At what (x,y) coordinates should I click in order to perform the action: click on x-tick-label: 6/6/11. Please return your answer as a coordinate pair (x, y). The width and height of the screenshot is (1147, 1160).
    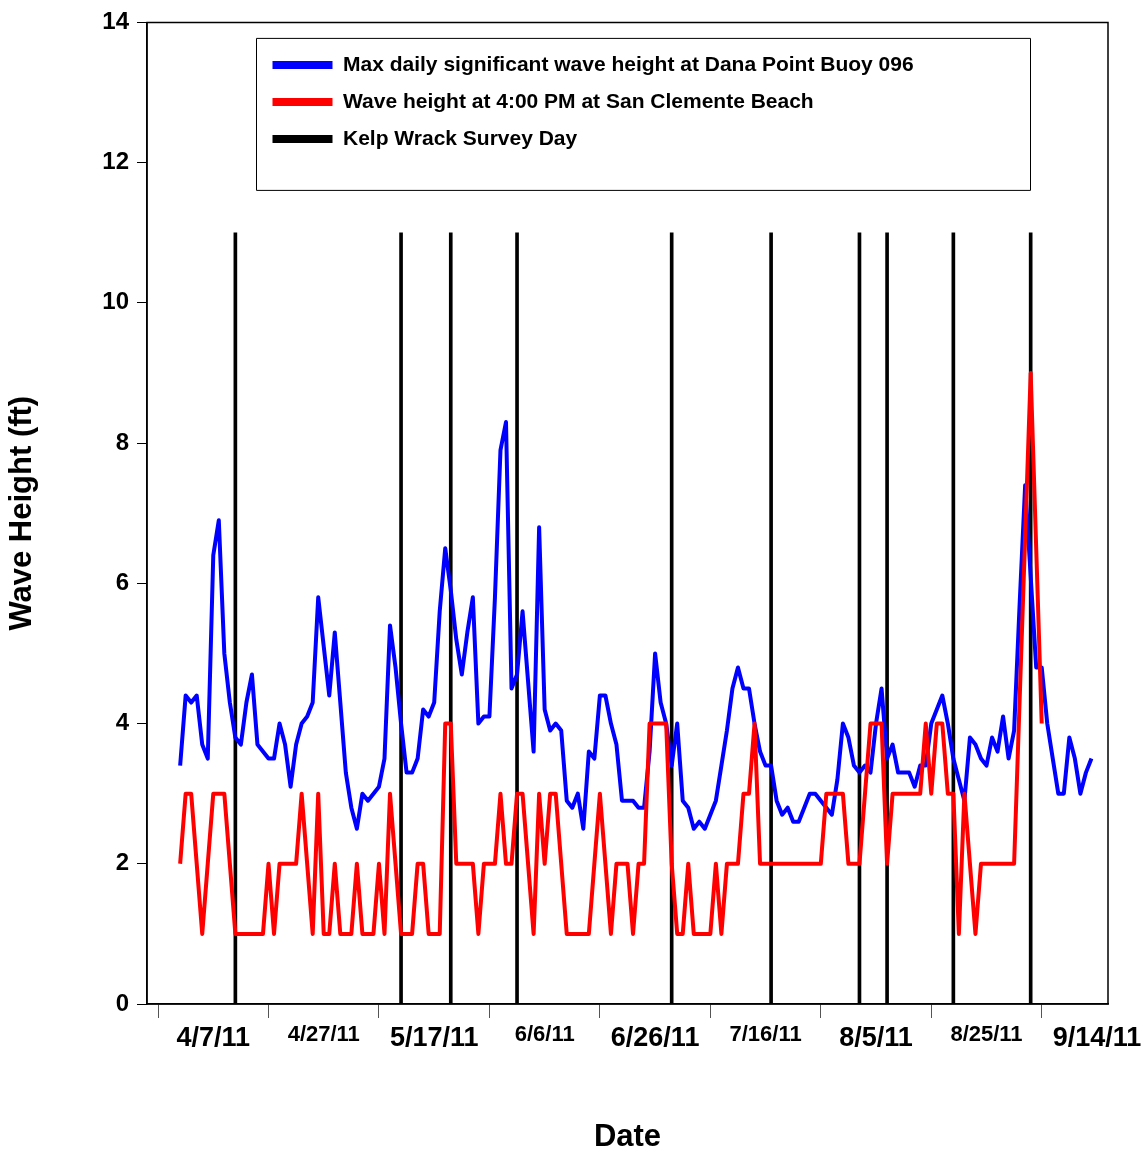
    Looking at the image, I should click on (544, 1034).